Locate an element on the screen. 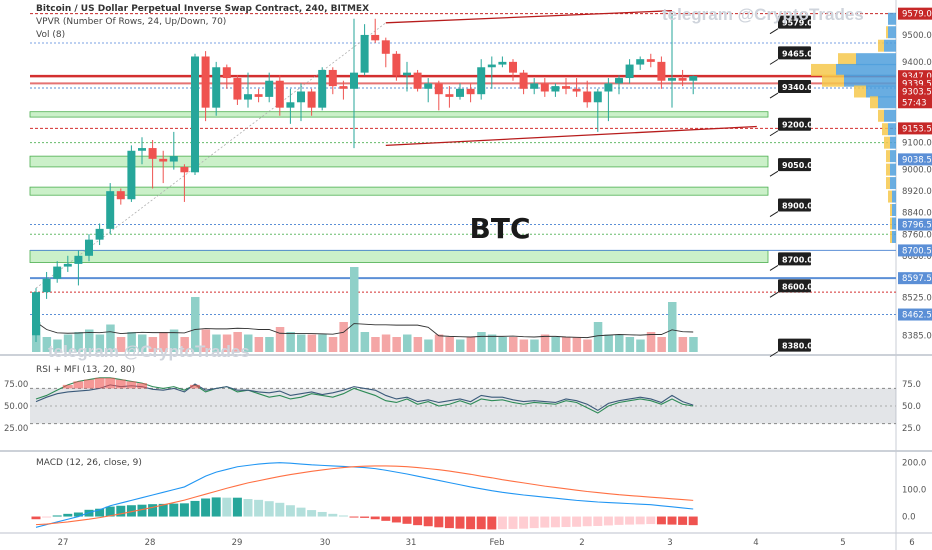 Image resolution: width=932 pixels, height=550 pixels. macd-legend: MACD (12, 26, close, 9) is located at coordinates (89, 463).